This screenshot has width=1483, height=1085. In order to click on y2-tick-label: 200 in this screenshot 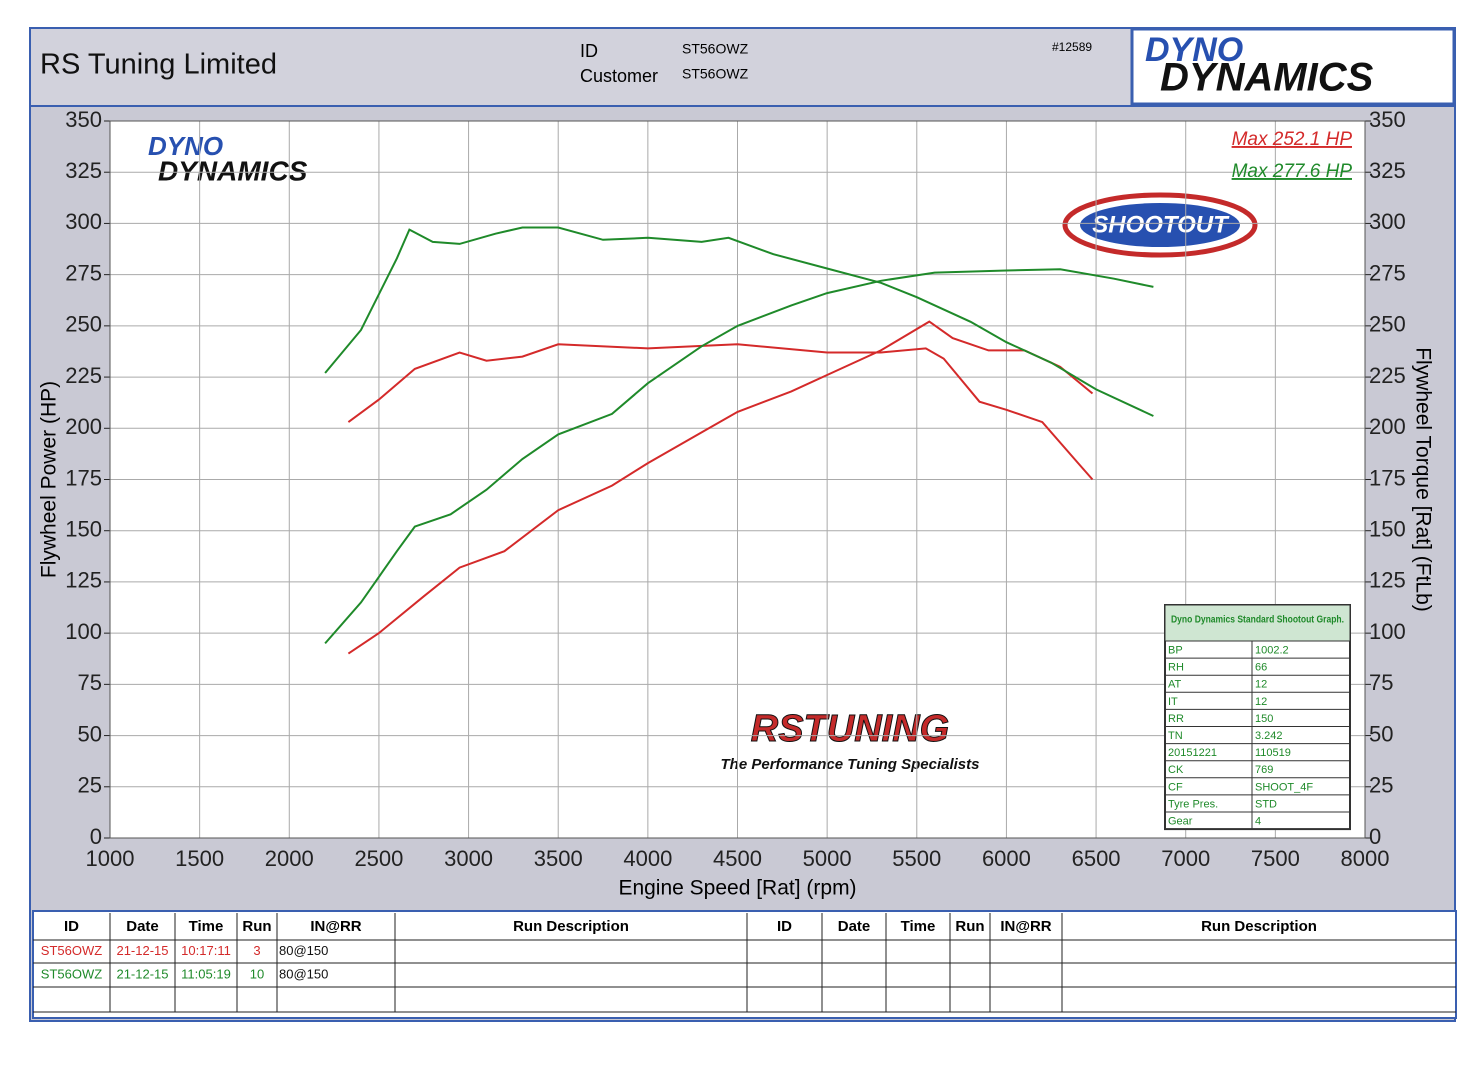, I will do `click(1387, 426)`.